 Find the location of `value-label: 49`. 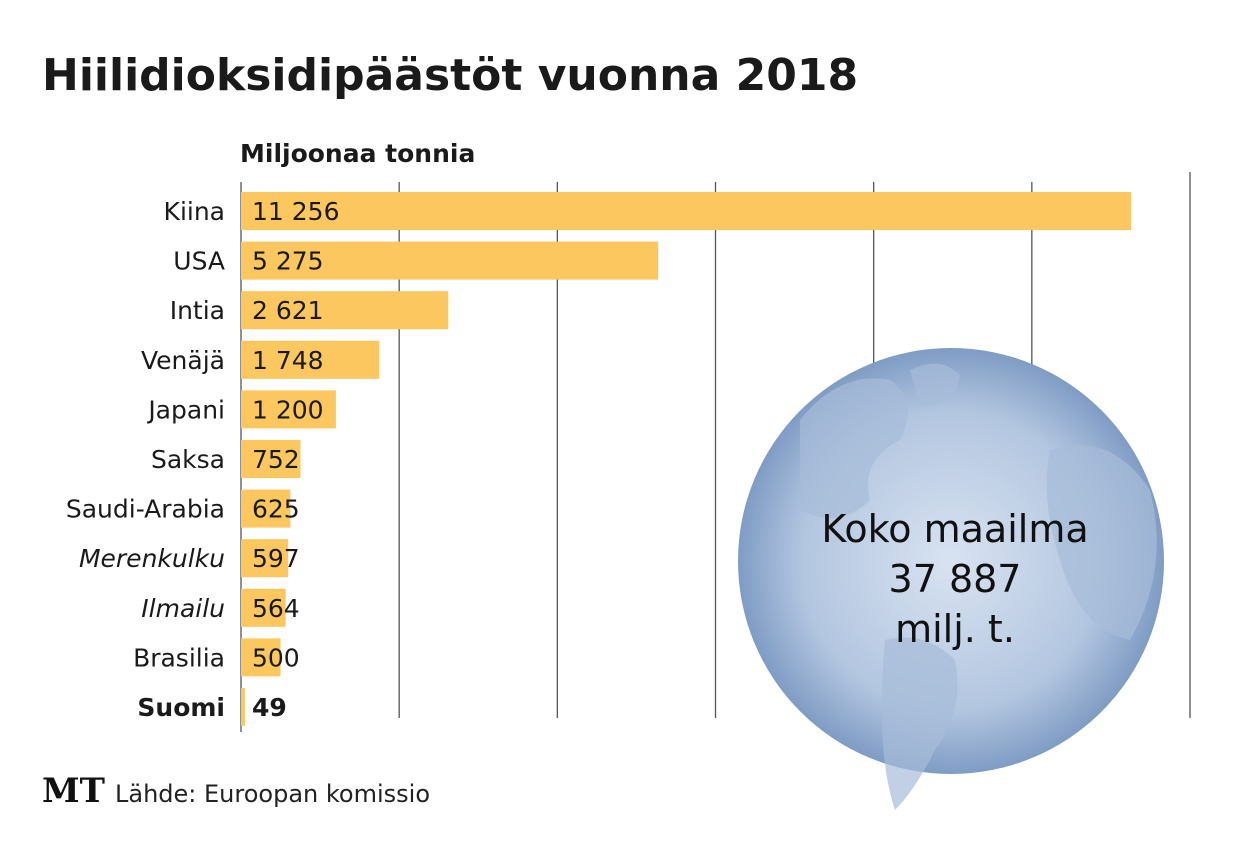

value-label: 49 is located at coordinates (269, 707).